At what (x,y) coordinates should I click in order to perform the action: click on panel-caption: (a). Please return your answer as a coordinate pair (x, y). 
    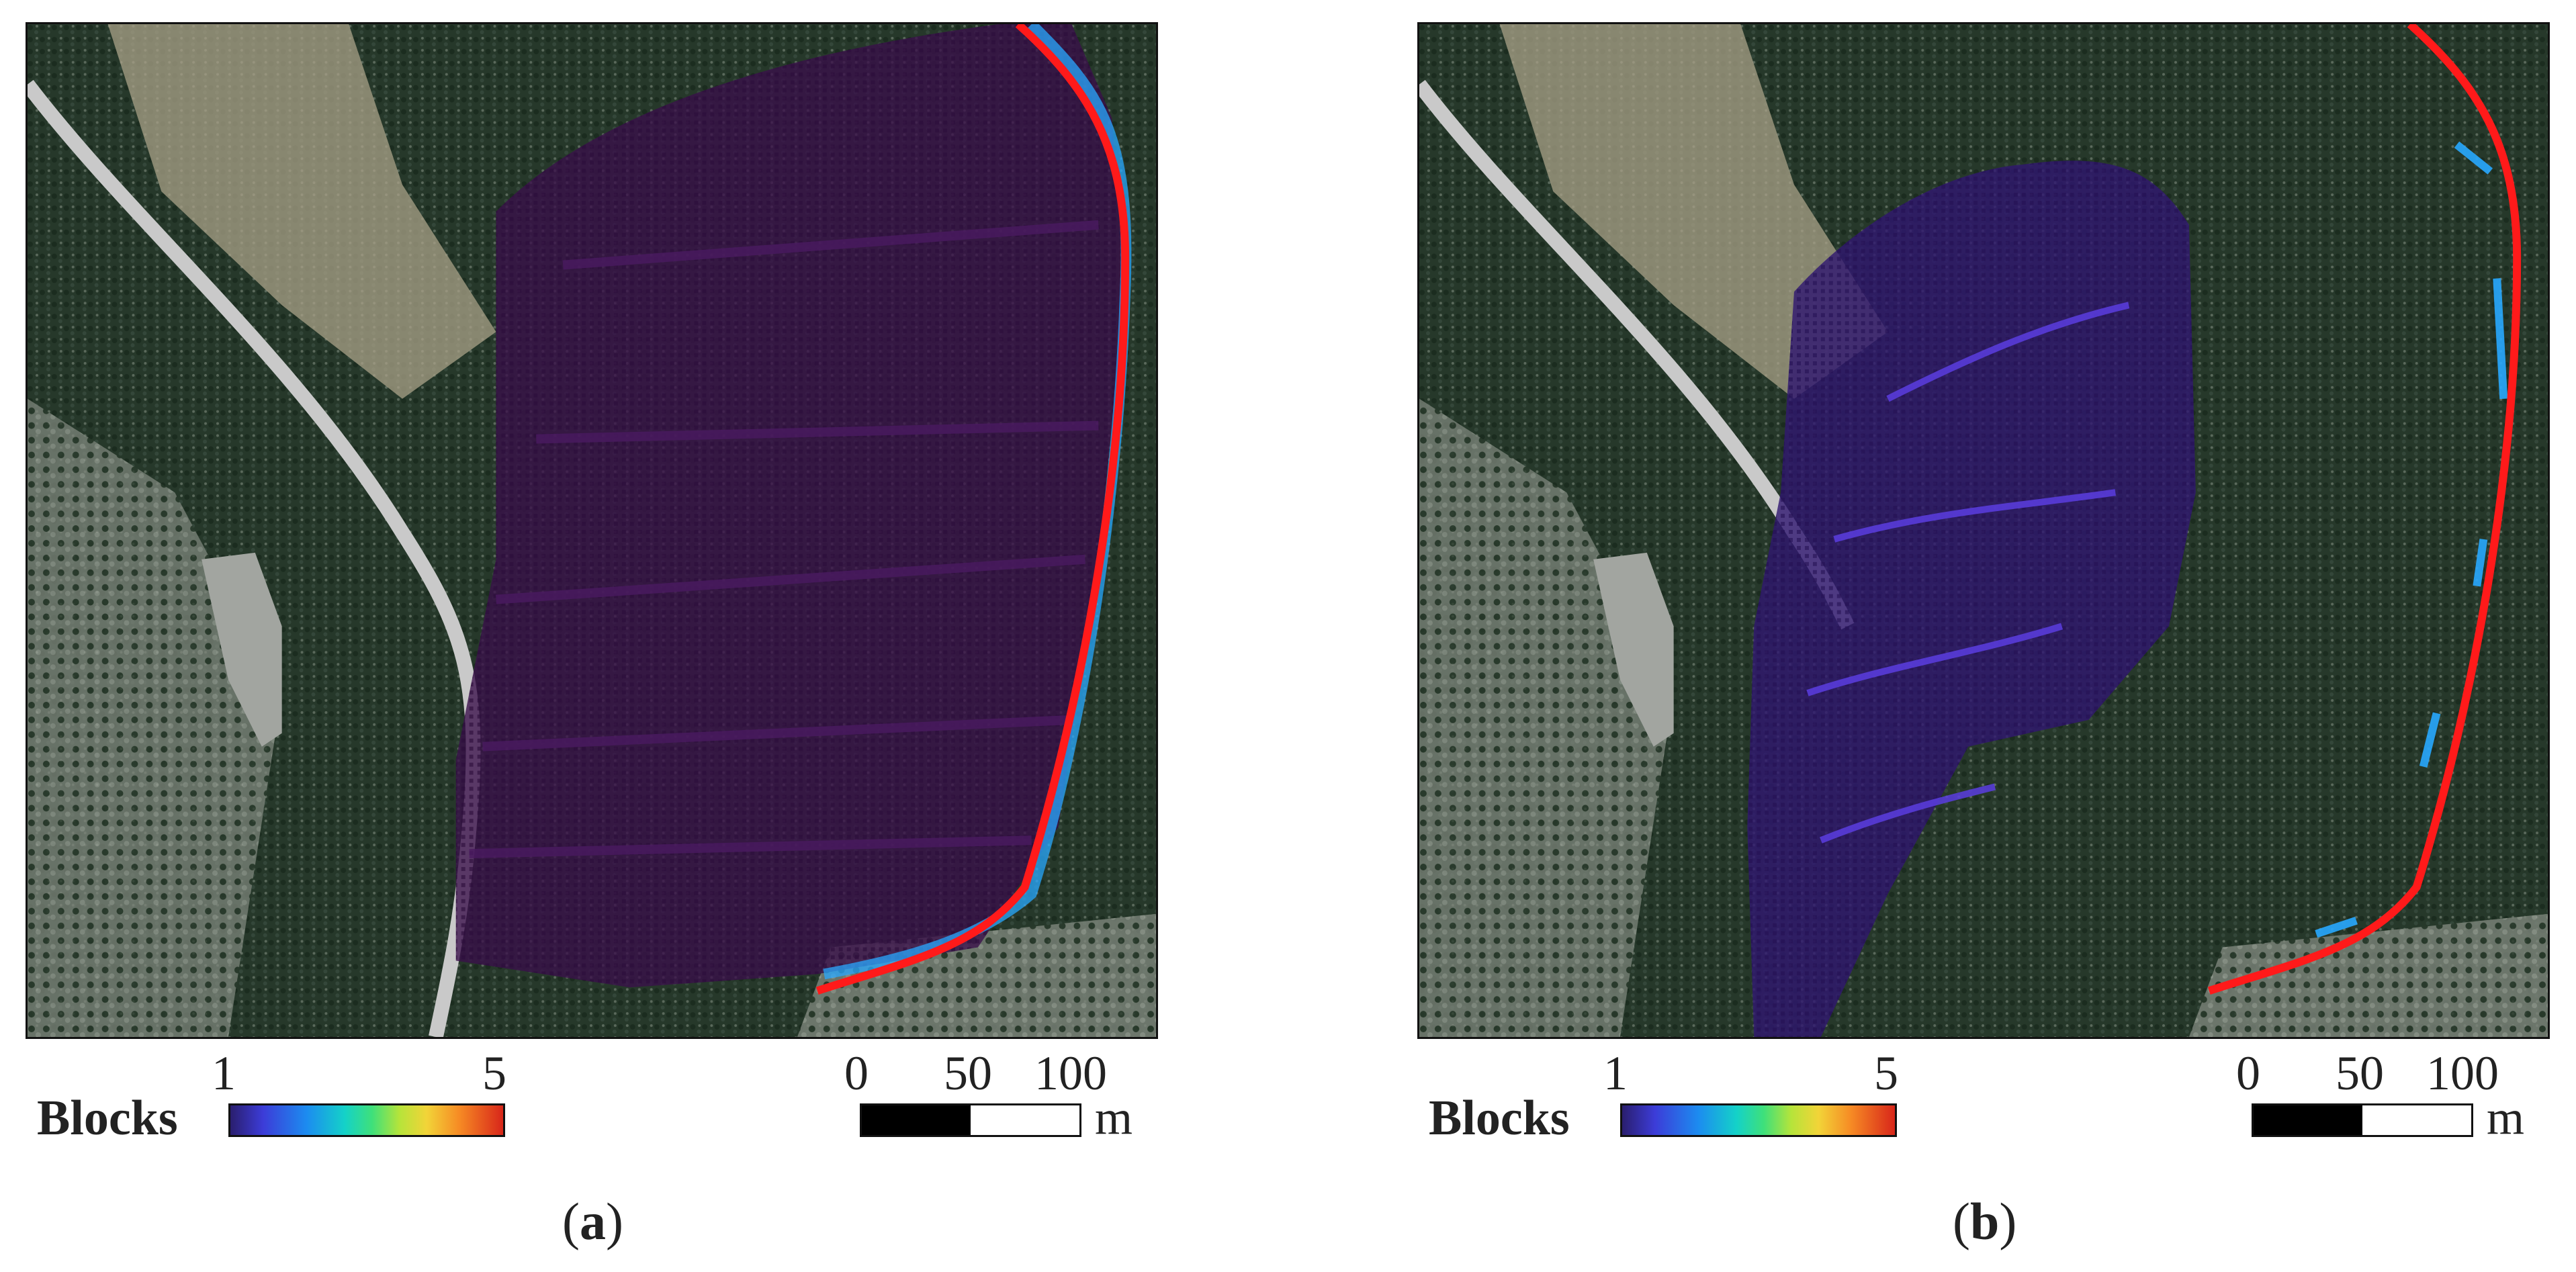
    Looking at the image, I should click on (593, 1221).